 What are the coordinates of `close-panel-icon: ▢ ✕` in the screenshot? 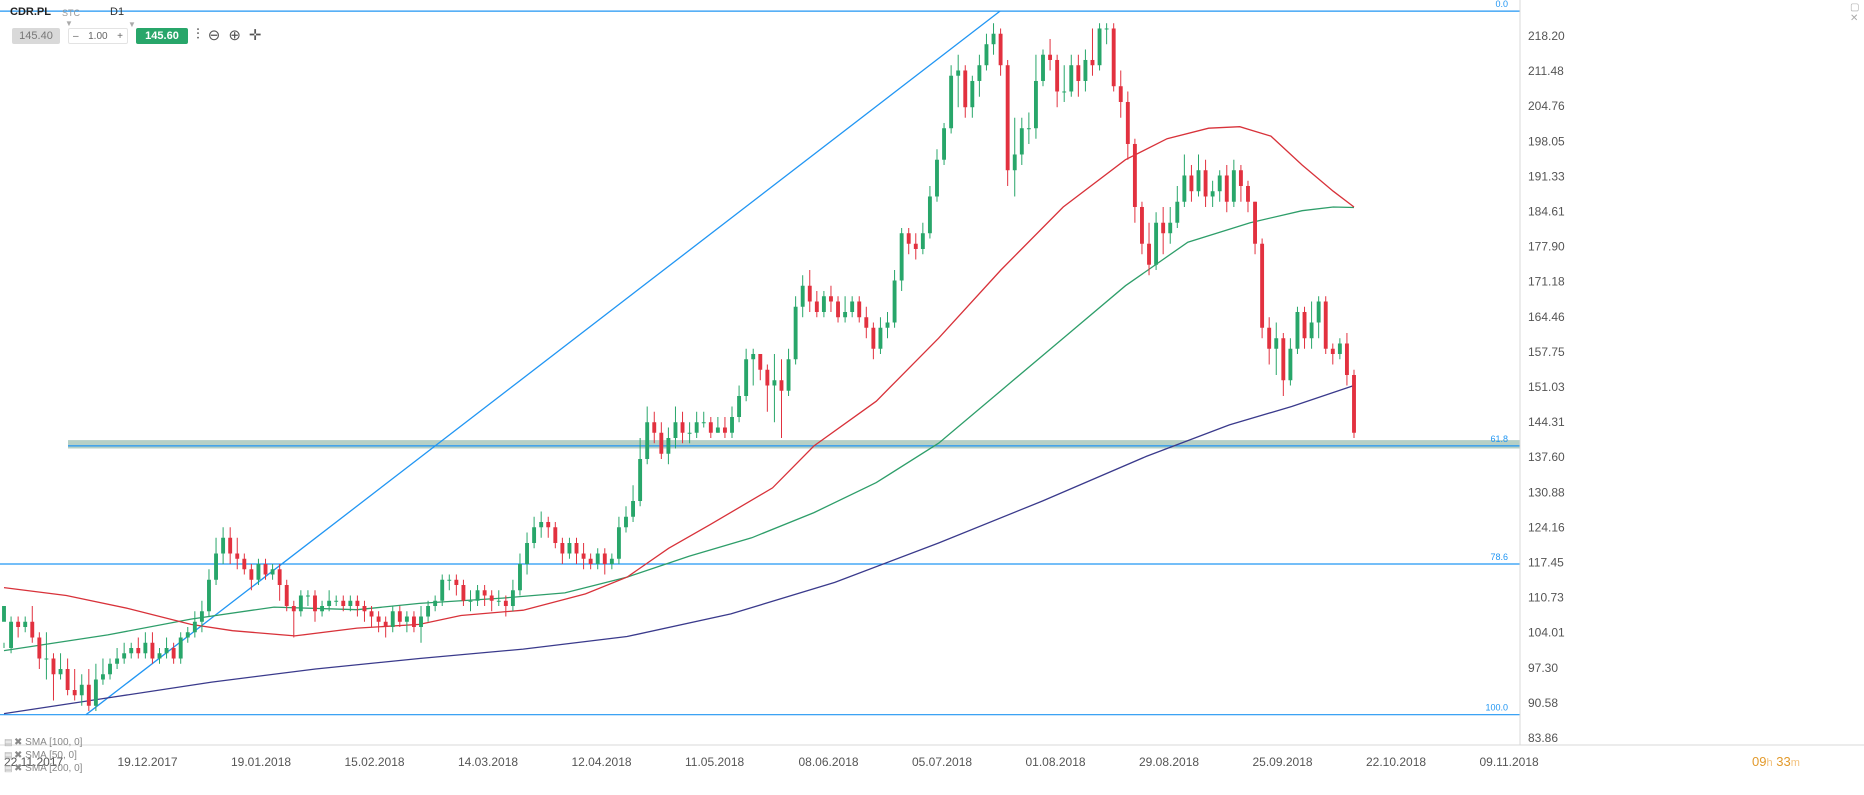 It's located at (1855, 13).